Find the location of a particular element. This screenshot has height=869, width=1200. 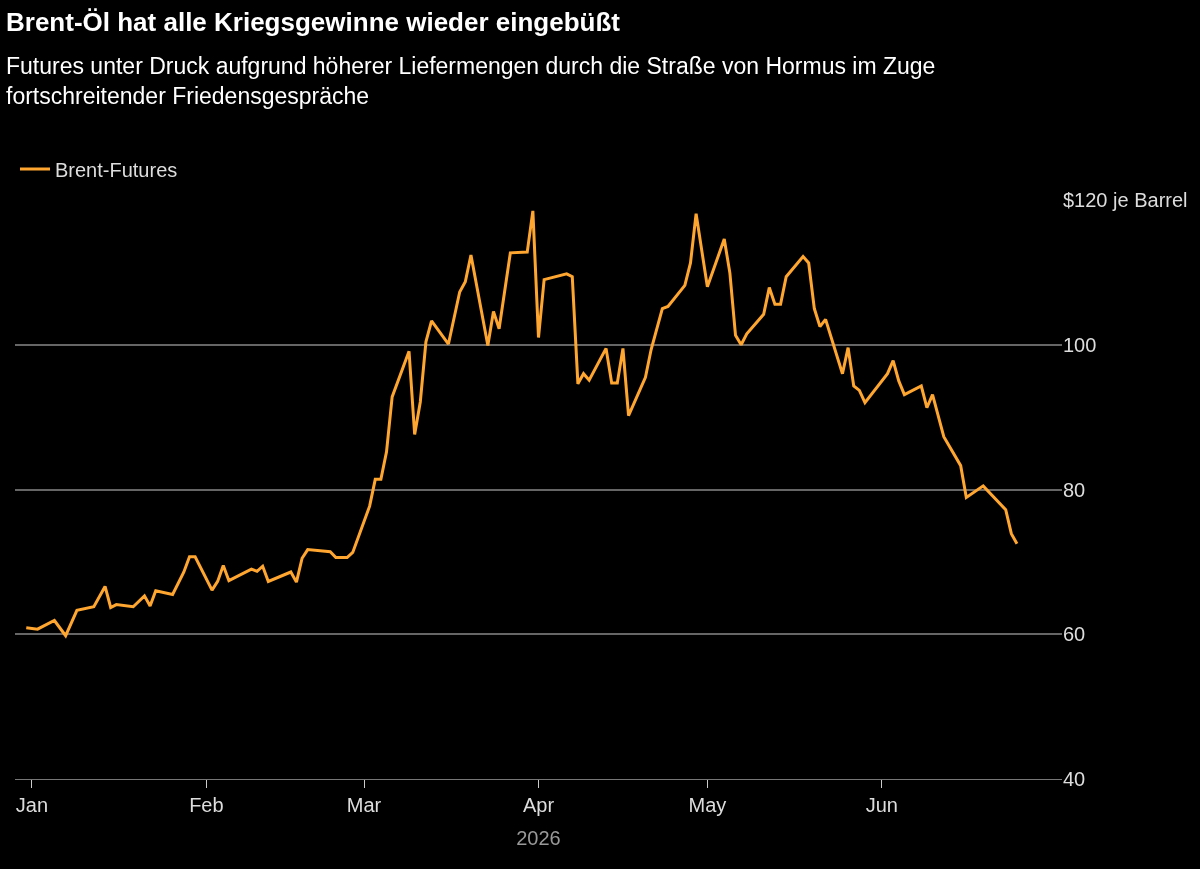

x-tick-label: Feb is located at coordinates (206, 805).